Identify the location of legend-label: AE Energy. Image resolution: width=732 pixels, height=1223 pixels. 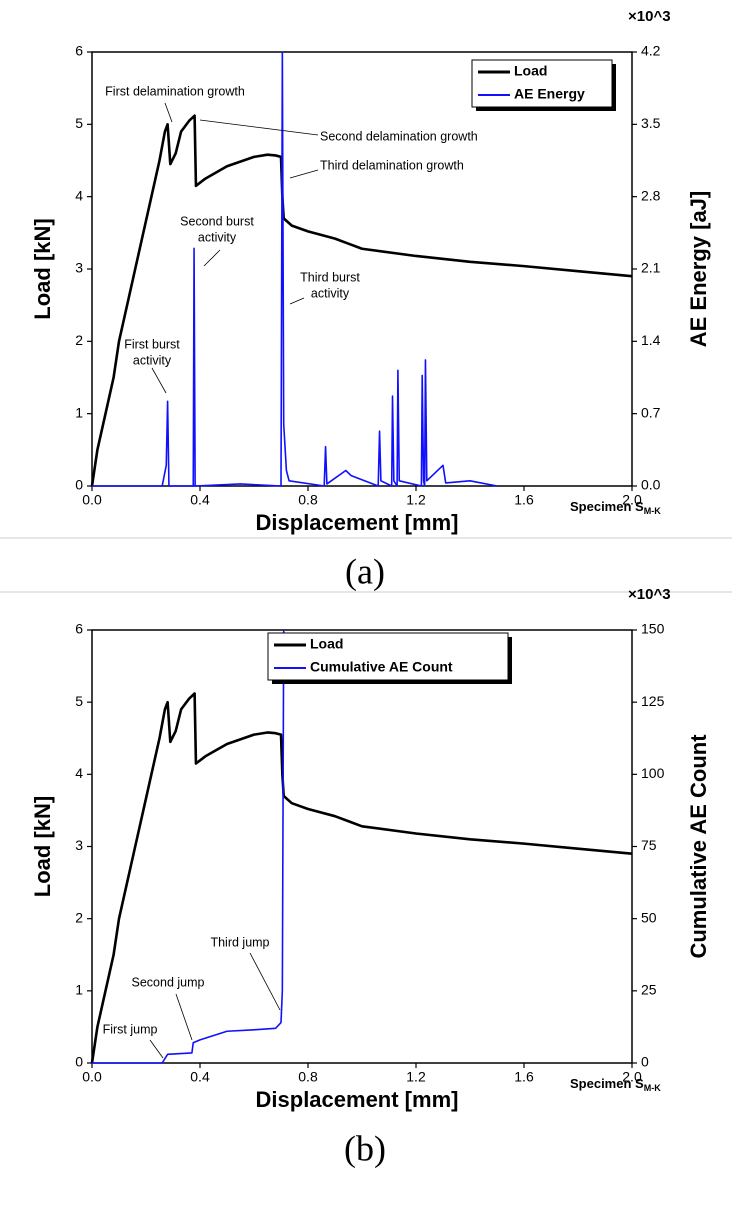
(549, 94).